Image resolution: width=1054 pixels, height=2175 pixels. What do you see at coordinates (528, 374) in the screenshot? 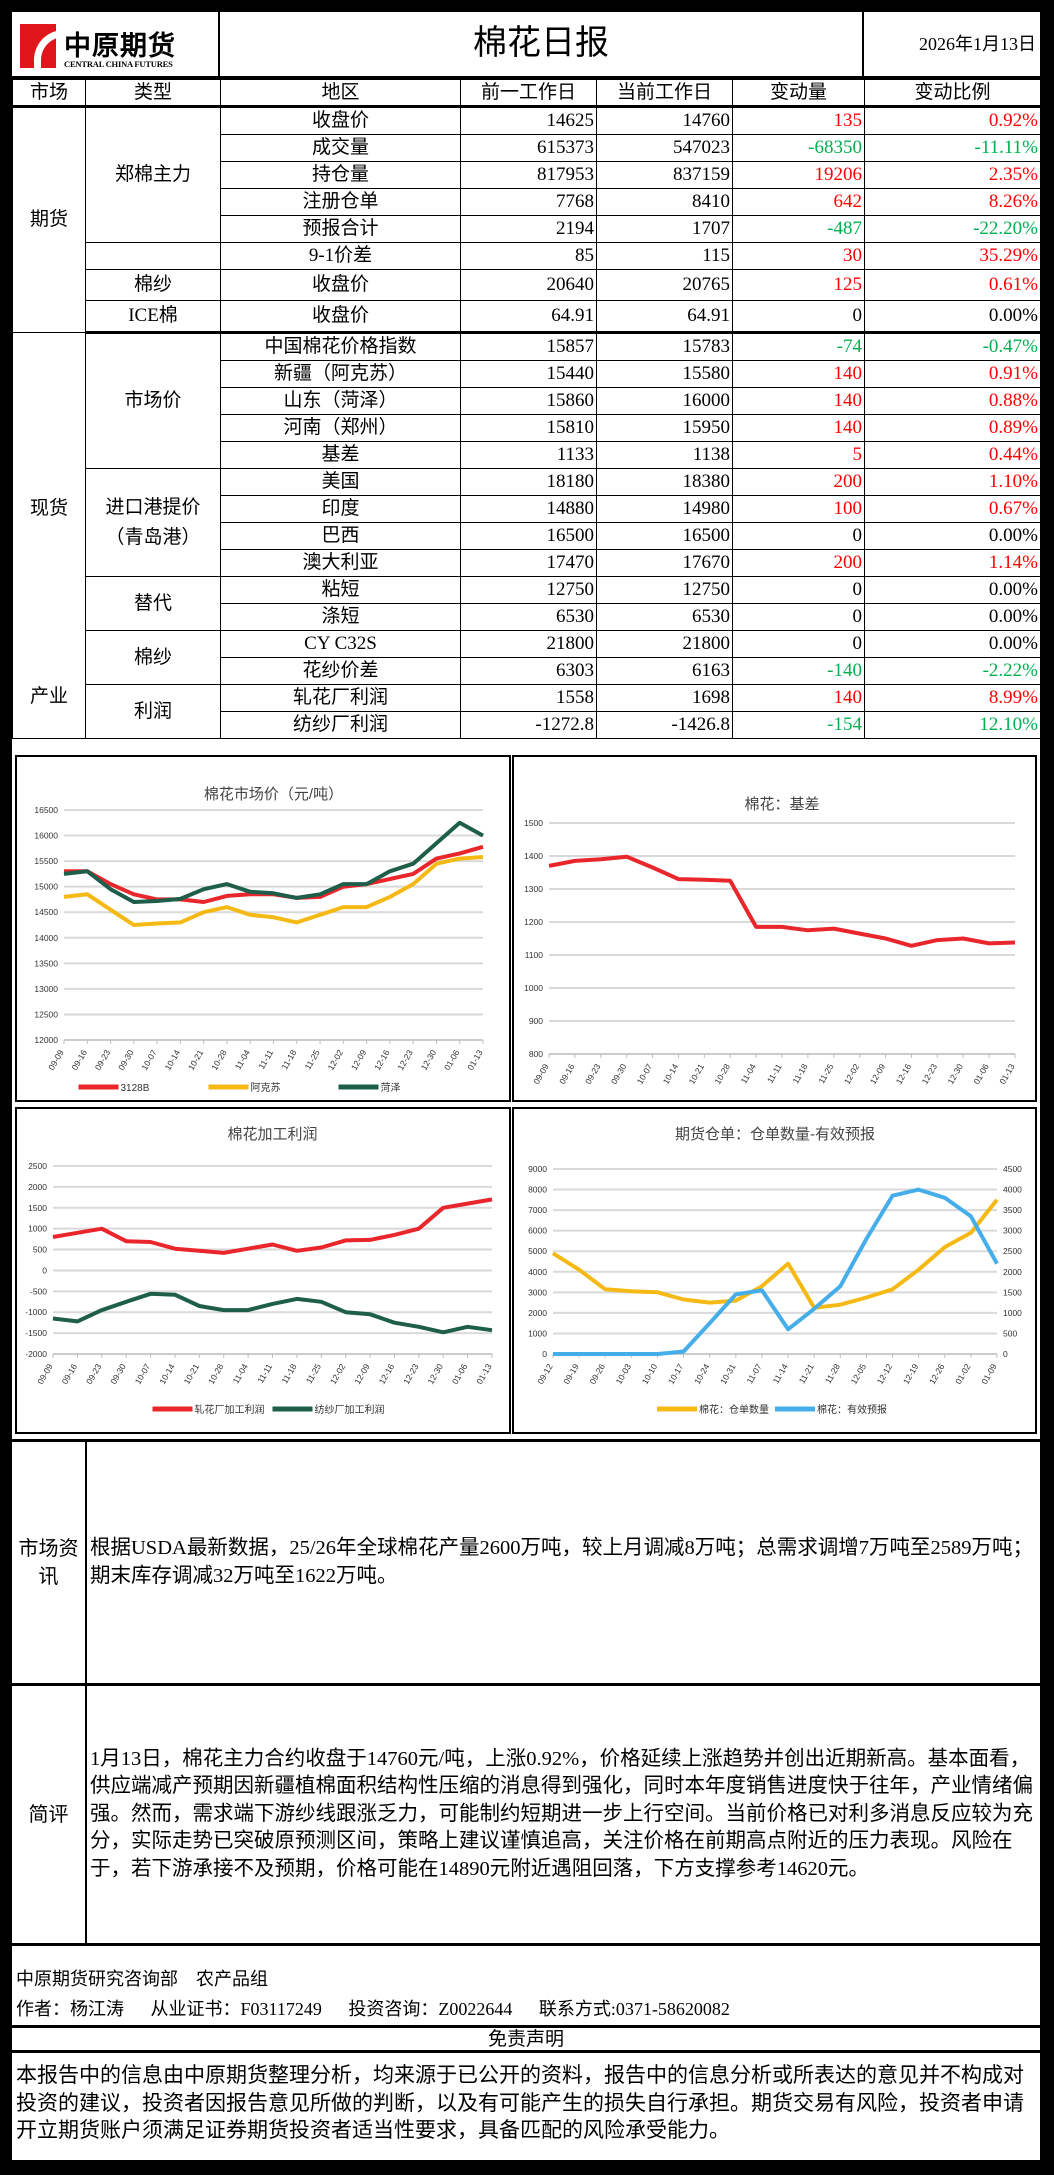
I see `prev-value-cell: 15440` at bounding box center [528, 374].